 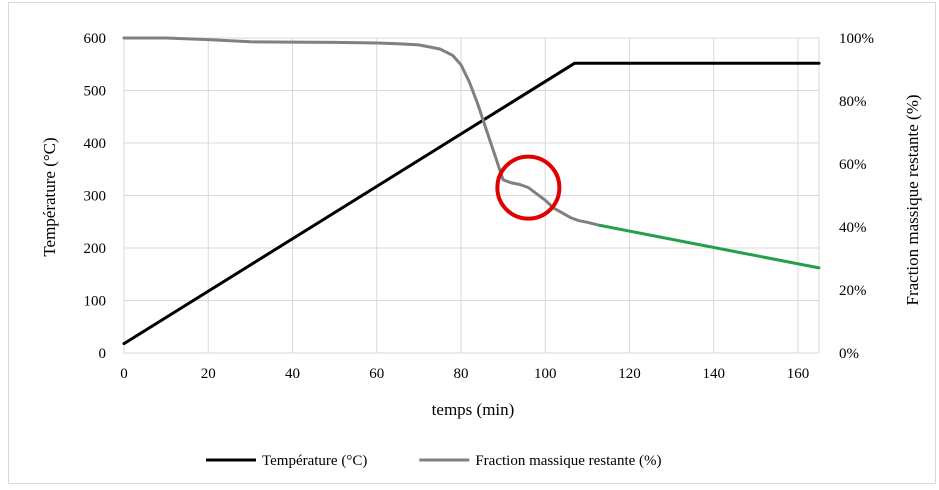 I want to click on x-tick-label: 40, so click(x=292, y=374).